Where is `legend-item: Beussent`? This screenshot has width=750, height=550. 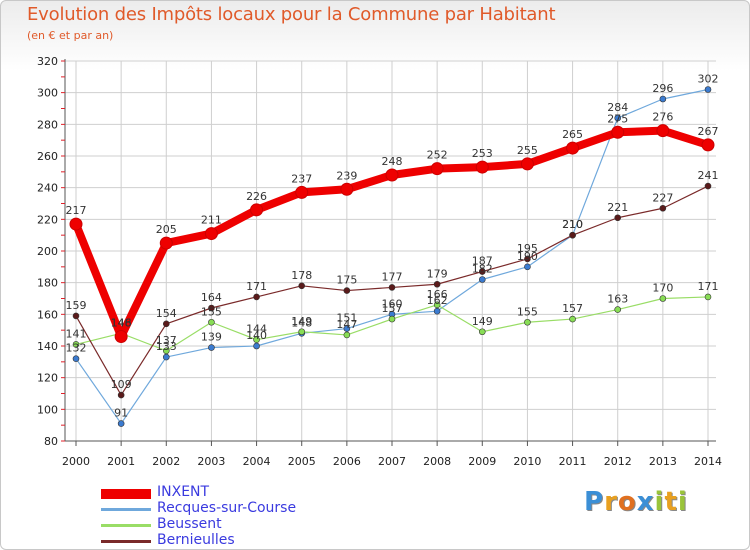 legend-item: Beussent is located at coordinates (251, 524).